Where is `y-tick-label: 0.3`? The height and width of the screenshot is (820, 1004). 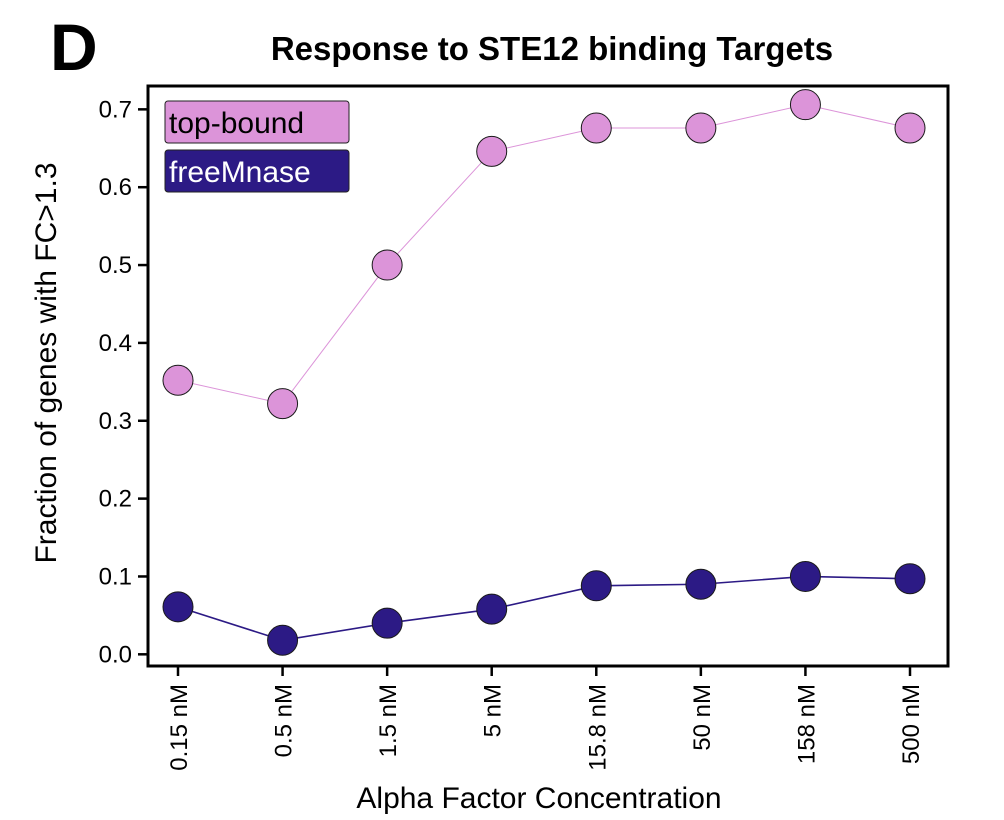
y-tick-label: 0.3 is located at coordinates (115, 421).